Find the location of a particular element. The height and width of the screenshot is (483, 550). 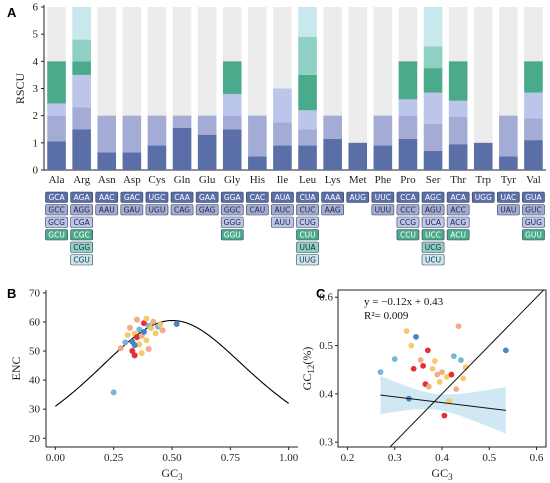

enc-x-tick-label: 0.75 is located at coordinates (231, 458).